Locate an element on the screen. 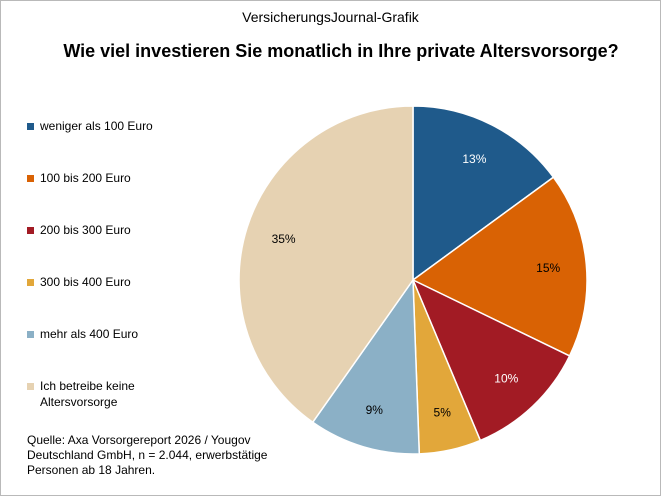 This screenshot has height=496, width=661. slice-data-label: 13% is located at coordinates (474, 159).